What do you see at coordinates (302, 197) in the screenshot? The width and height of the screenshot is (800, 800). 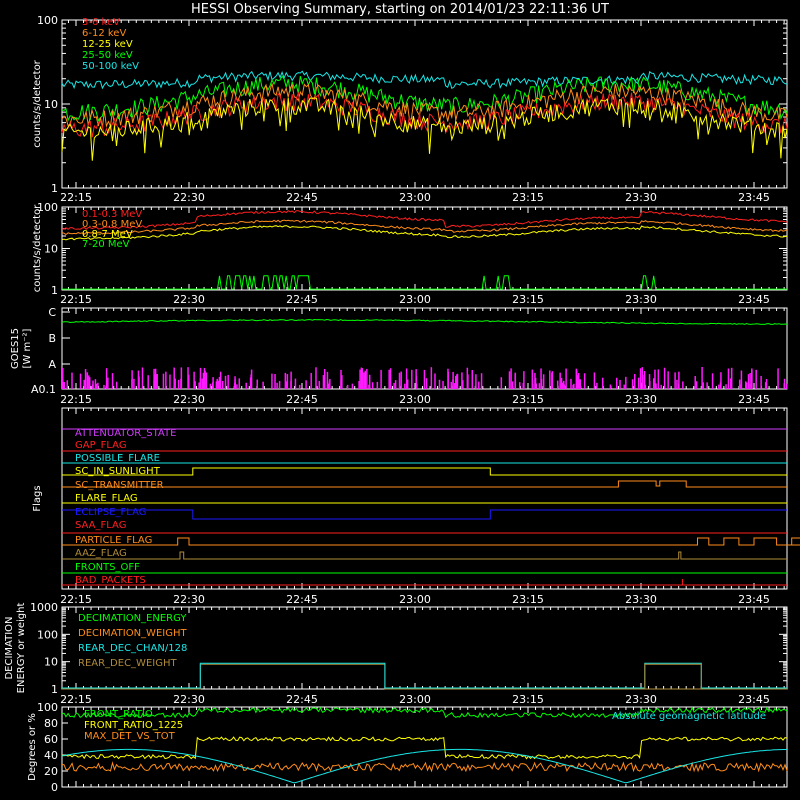 I see `lowE-xtick-label: 22:45` at bounding box center [302, 197].